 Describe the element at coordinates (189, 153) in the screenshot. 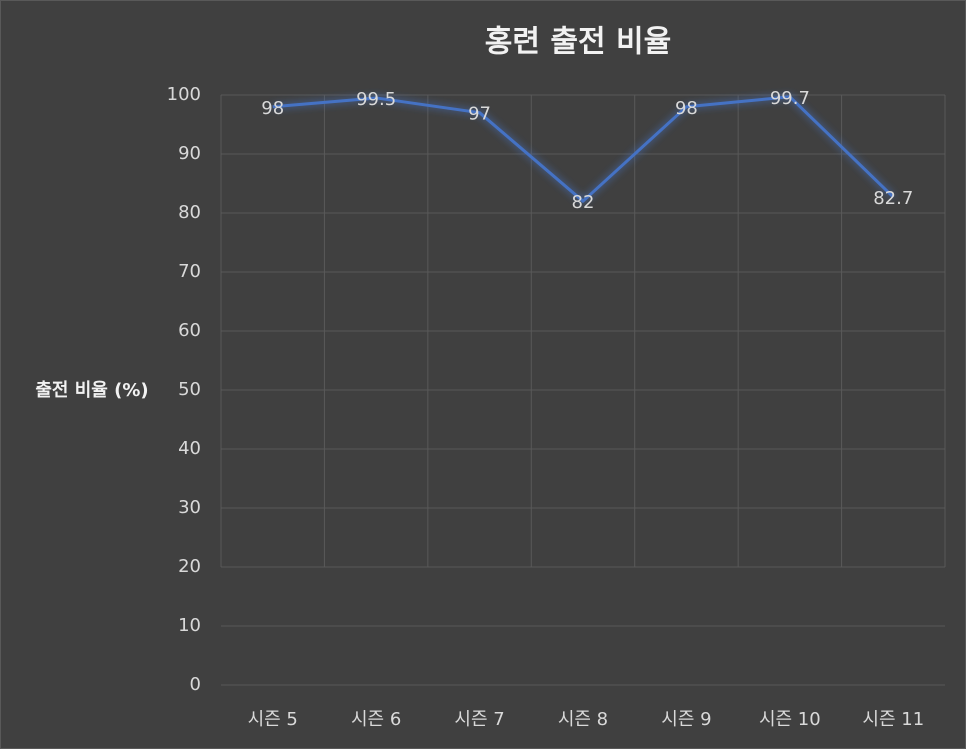

I see `y-tick-label: 90` at that location.